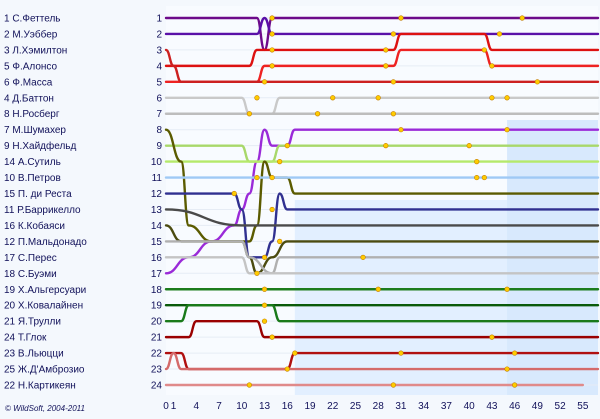 The image size is (600, 419). Describe the element at coordinates (157, 210) in the screenshot. I see `position-number: 13` at that location.